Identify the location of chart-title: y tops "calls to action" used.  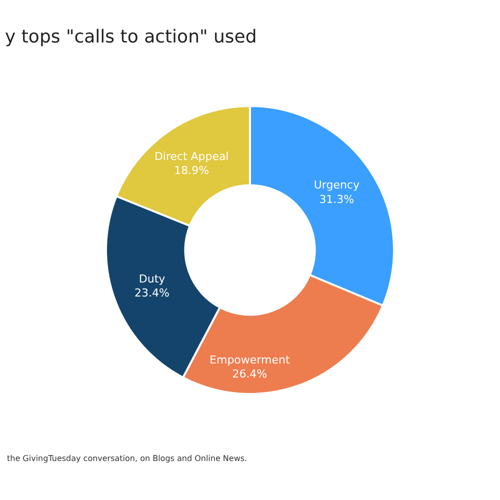
(131, 37).